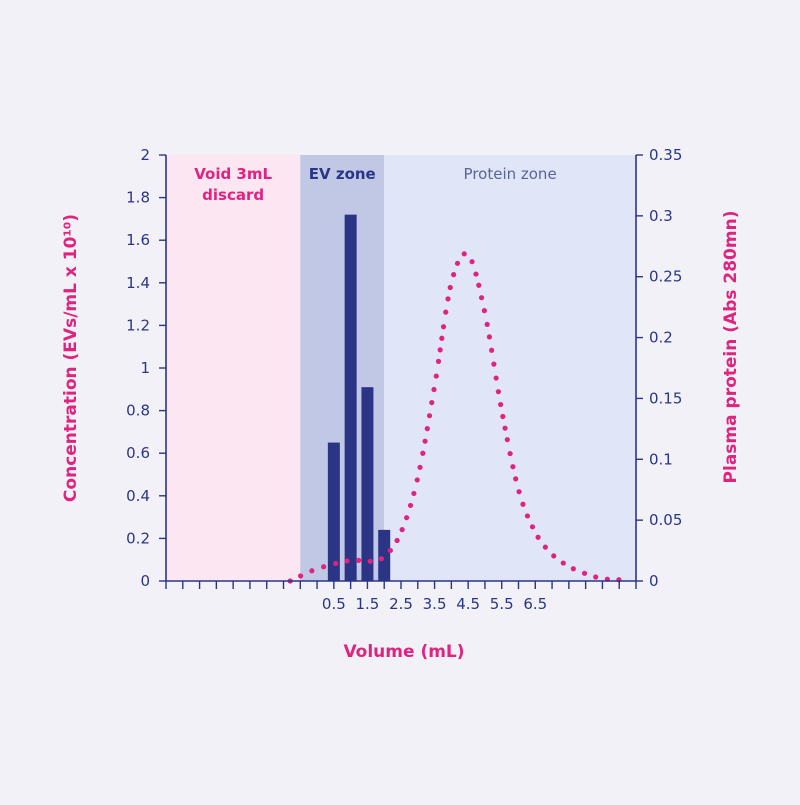 This screenshot has height=805, width=800. What do you see at coordinates (334, 604) in the screenshot?
I see `x-tick-label: 0.5` at bounding box center [334, 604].